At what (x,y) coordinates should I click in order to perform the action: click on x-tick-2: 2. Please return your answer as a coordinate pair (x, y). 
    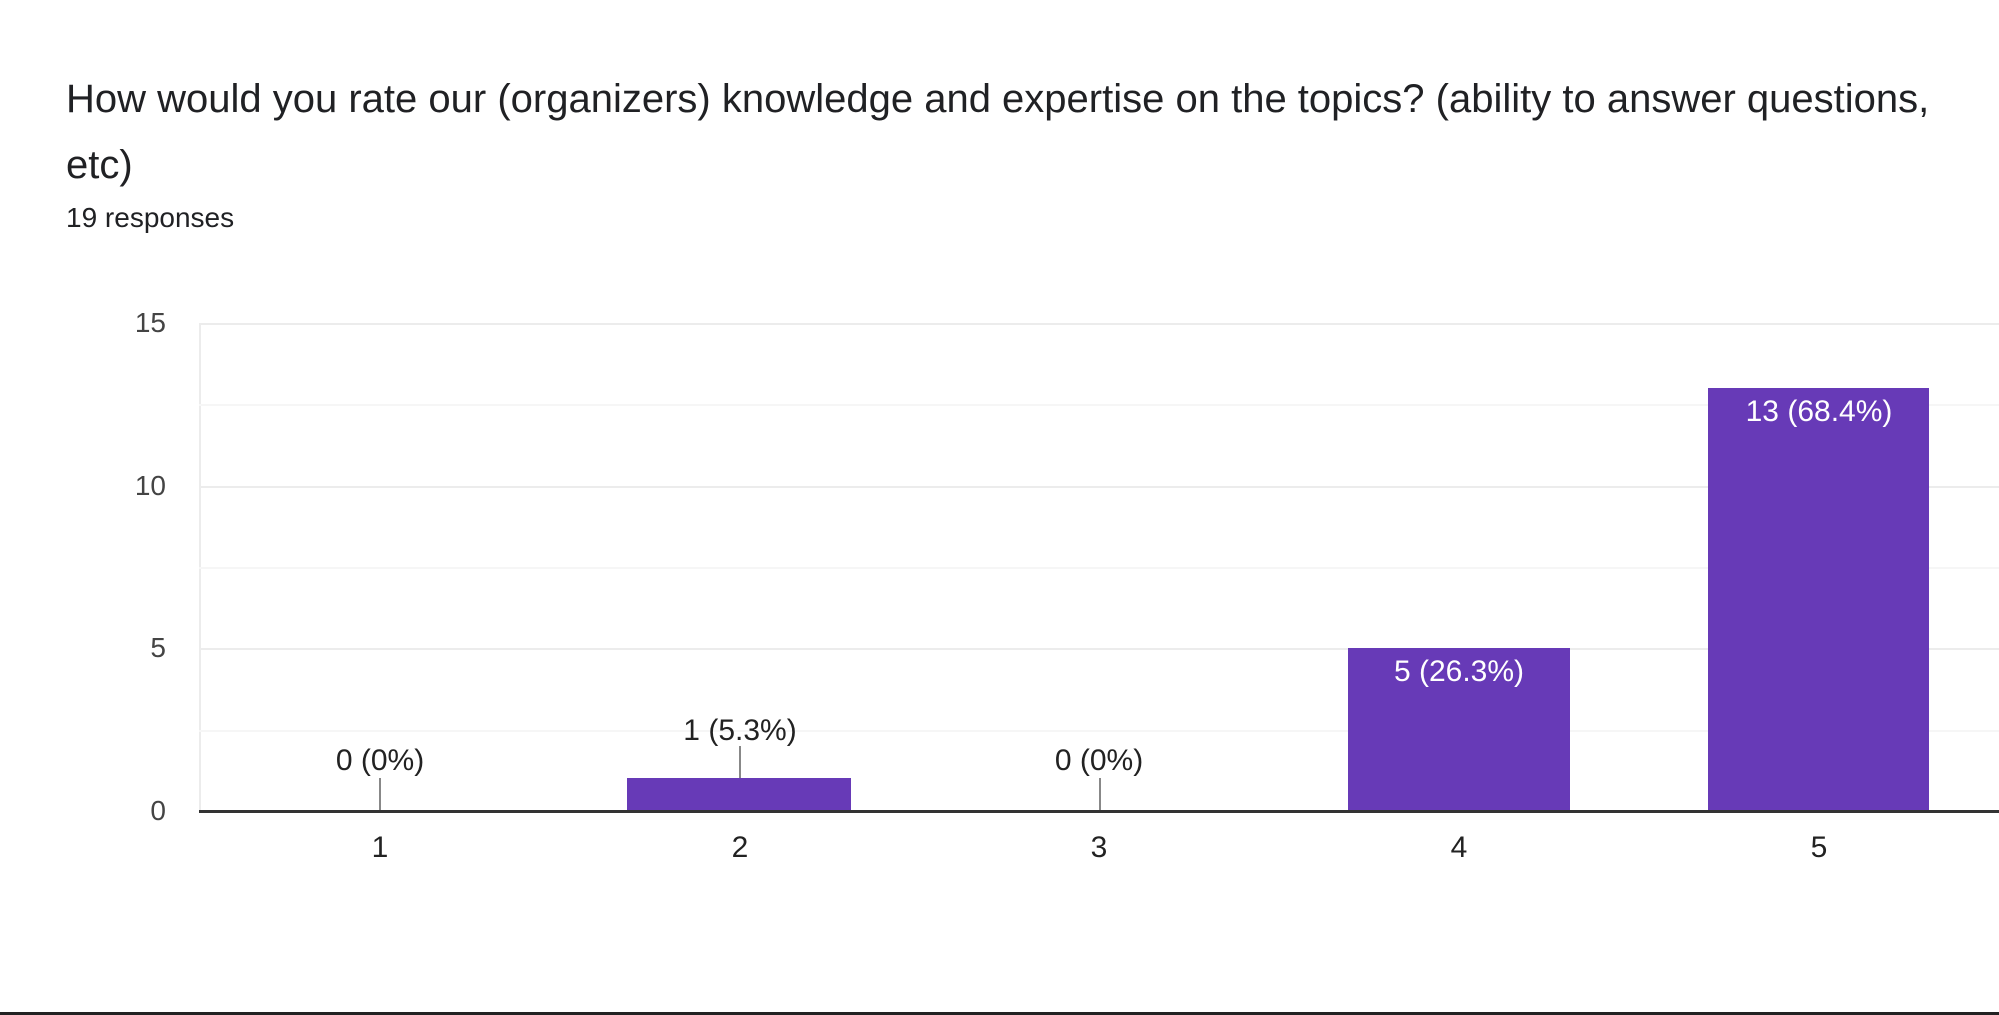
    Looking at the image, I should click on (740, 847).